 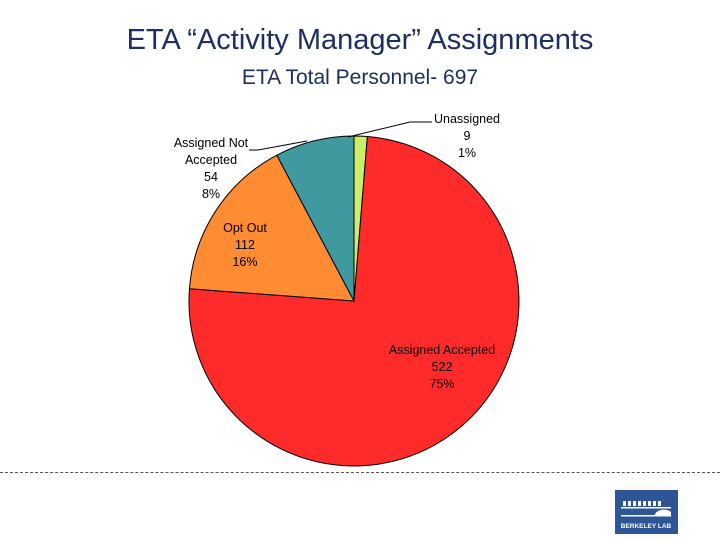 I want to click on label-accepted-value: 522, so click(x=442, y=367).